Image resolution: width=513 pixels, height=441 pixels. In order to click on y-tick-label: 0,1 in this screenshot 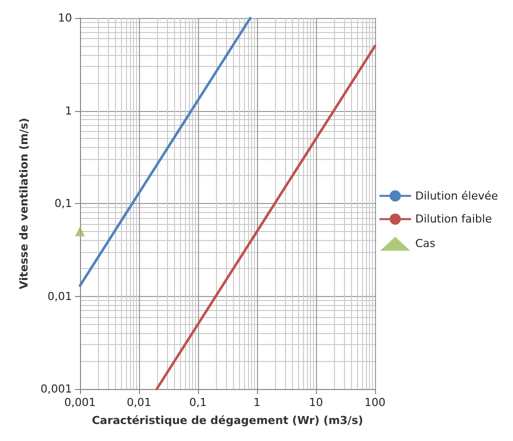, I will do `click(63, 203)`.